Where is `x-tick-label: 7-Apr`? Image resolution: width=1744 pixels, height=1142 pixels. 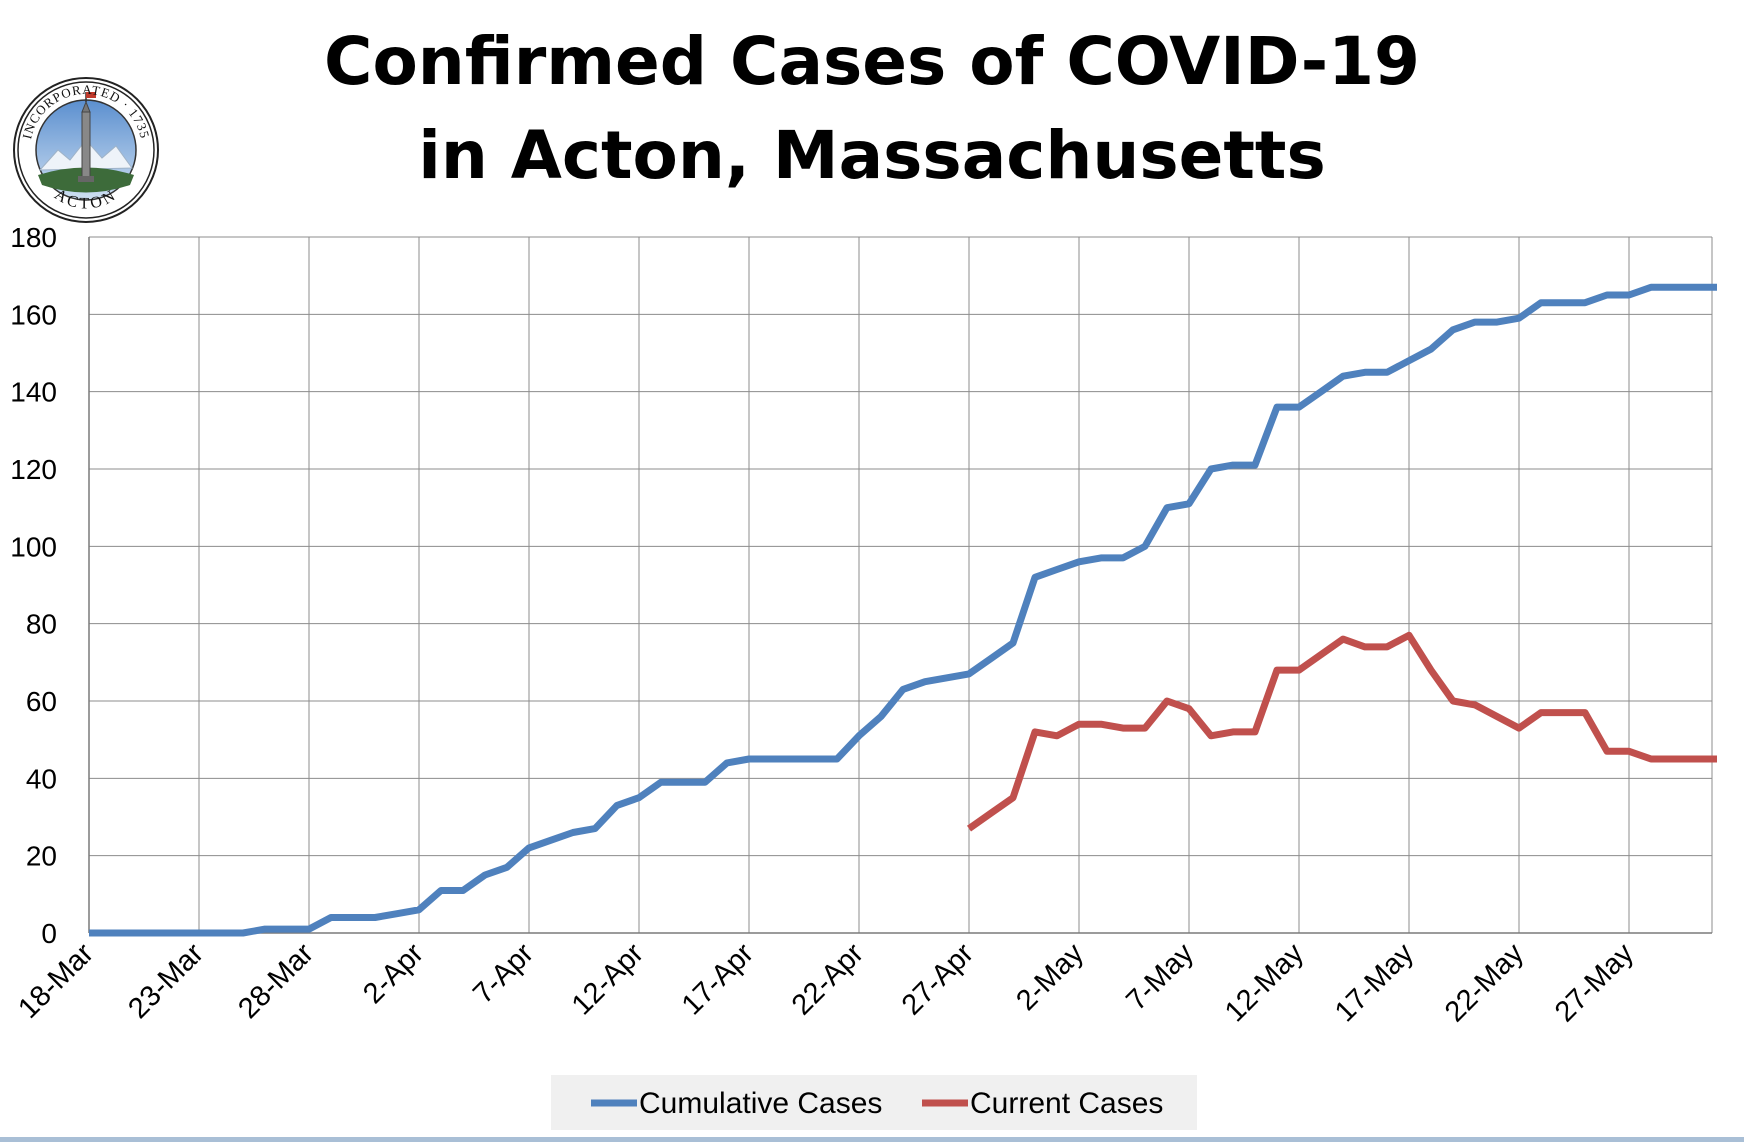 x-tick-label: 7-Apr is located at coordinates (503, 973).